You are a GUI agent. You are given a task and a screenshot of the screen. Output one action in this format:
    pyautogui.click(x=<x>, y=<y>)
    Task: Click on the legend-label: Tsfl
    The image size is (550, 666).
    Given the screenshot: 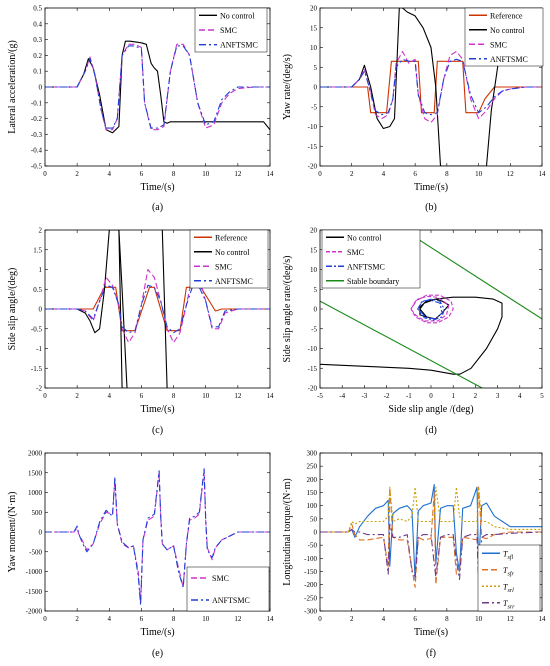 What is the action you would take?
    pyautogui.click(x=508, y=555)
    